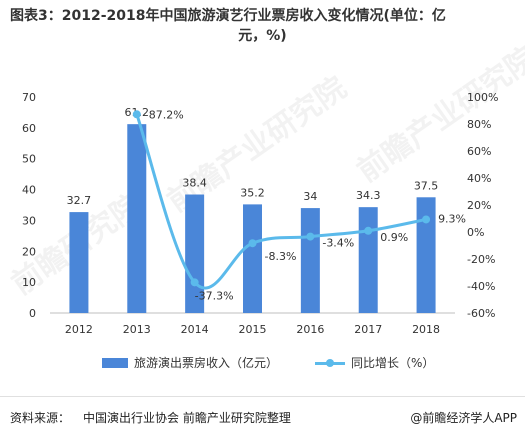 The image size is (525, 439). Describe the element at coordinates (281, 256) in the screenshot. I see `growth-value-label: -8.3%` at that location.